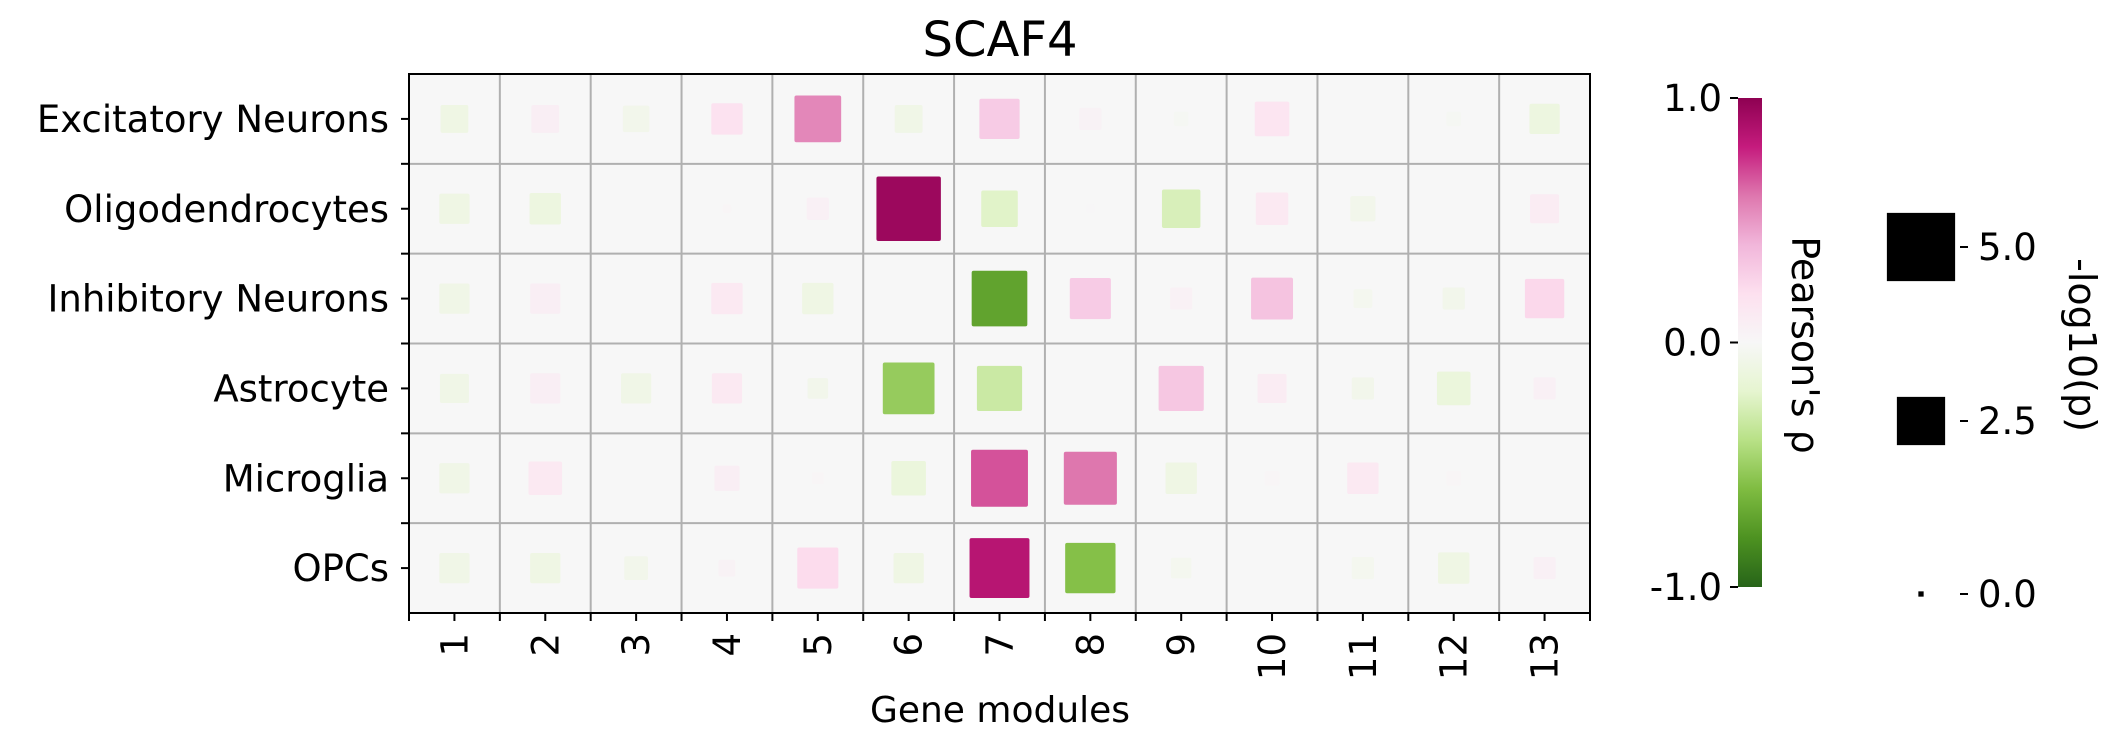  Describe the element at coordinates (1272, 656) in the screenshot. I see `x-tick-label: 10` at that location.